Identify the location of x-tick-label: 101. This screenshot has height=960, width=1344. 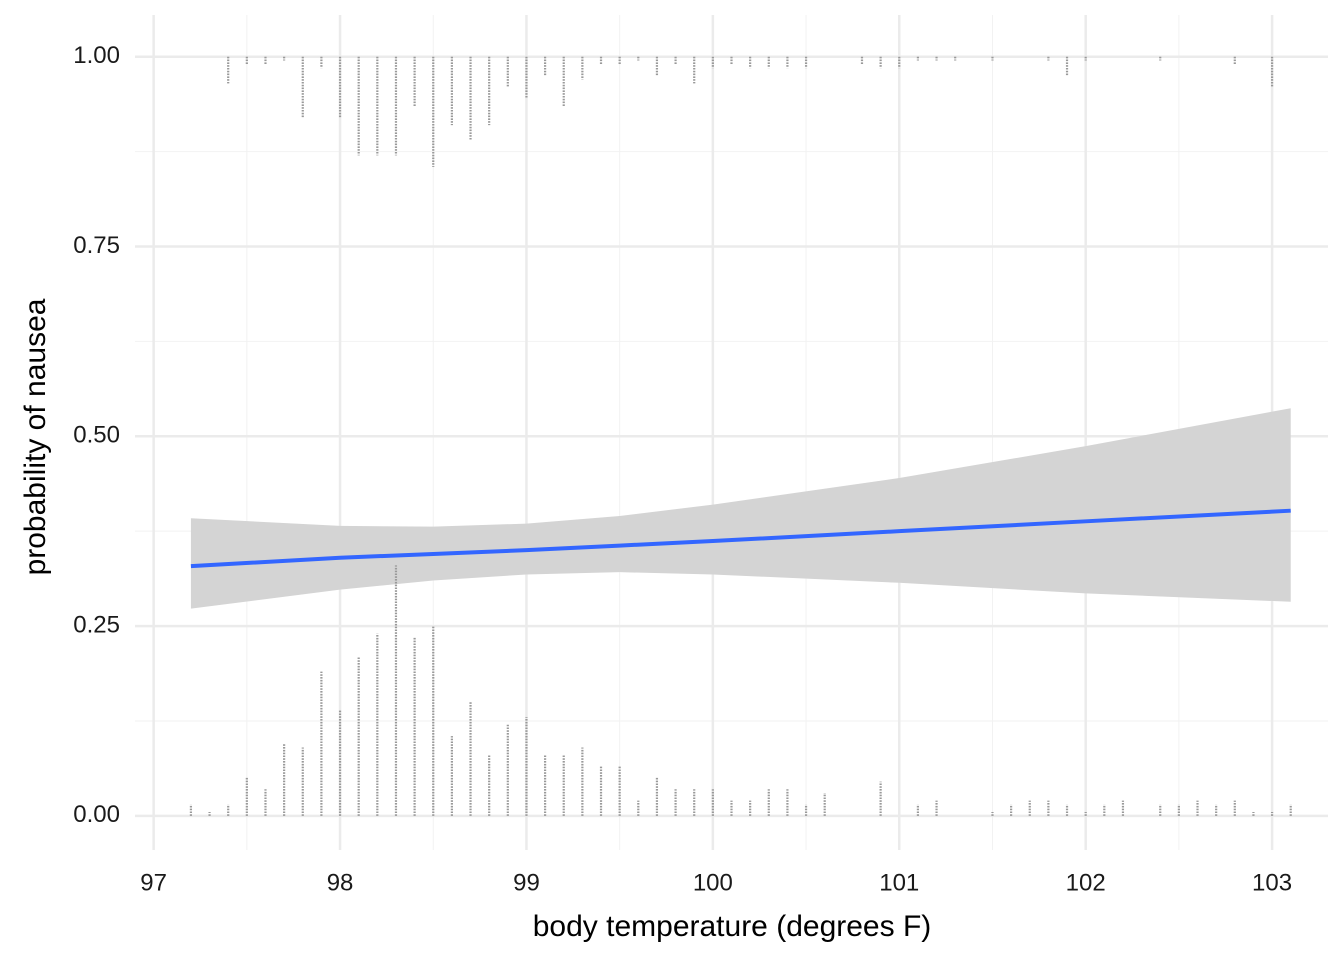
(899, 882).